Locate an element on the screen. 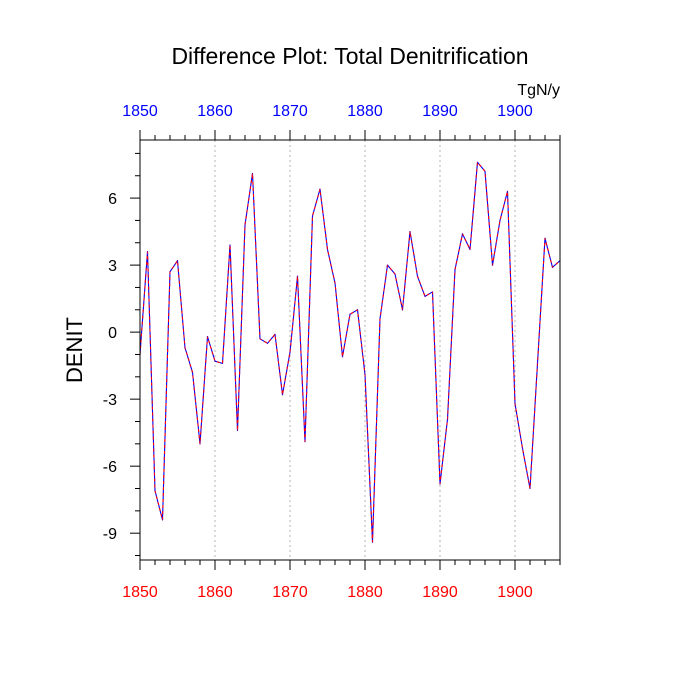  data-point-1902 is located at coordinates (530, 488).